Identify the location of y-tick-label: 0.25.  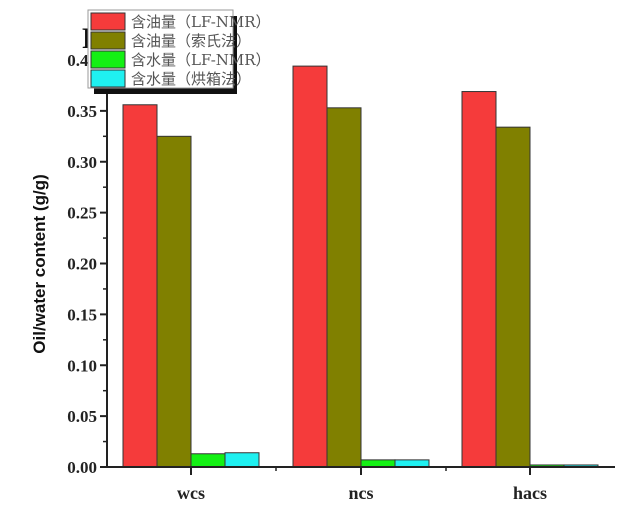
(82, 213).